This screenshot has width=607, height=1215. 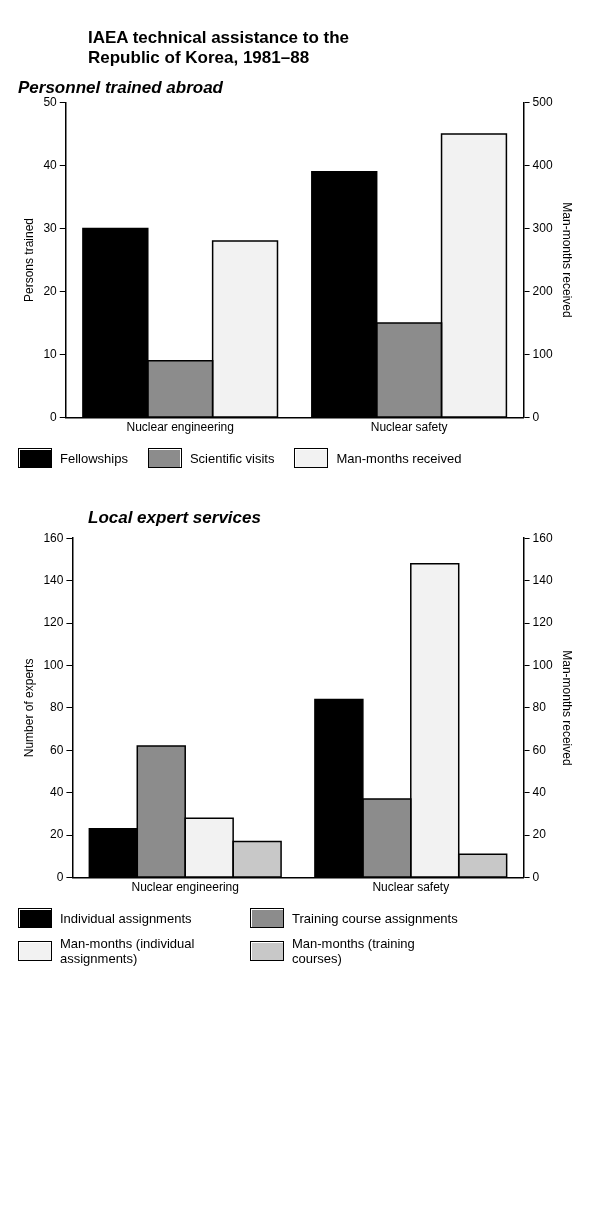 What do you see at coordinates (126, 918) in the screenshot?
I see `legend-label: Individual assignments` at bounding box center [126, 918].